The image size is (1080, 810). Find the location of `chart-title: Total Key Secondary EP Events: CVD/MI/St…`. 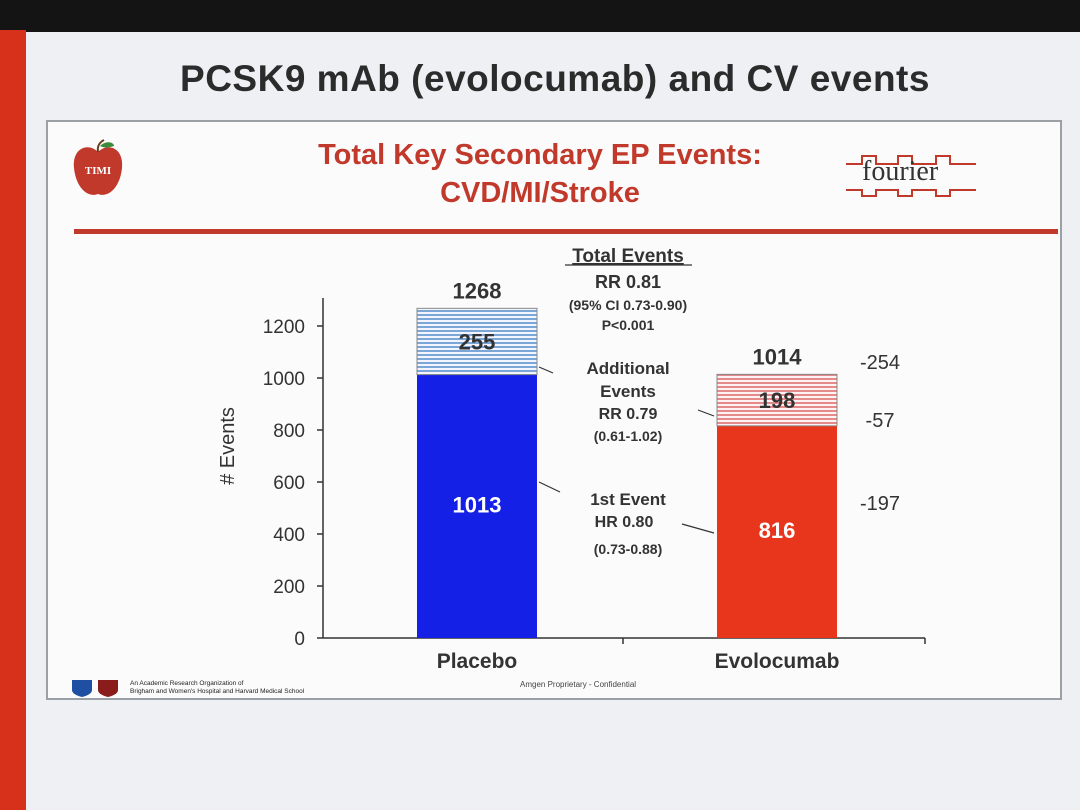

chart-title: Total Key Secondary EP Events: CVD/MI/St… is located at coordinates (540, 174).